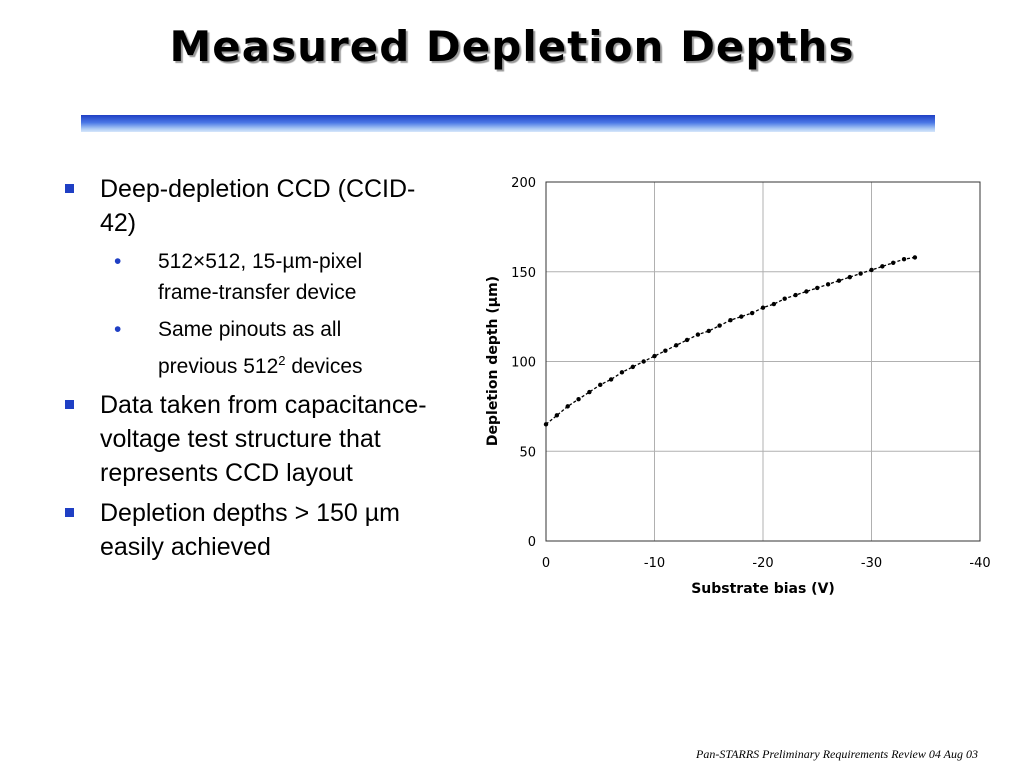 This screenshot has height=768, width=1024. I want to click on sub-bullet-text: Same pinouts as all, so click(250, 329).